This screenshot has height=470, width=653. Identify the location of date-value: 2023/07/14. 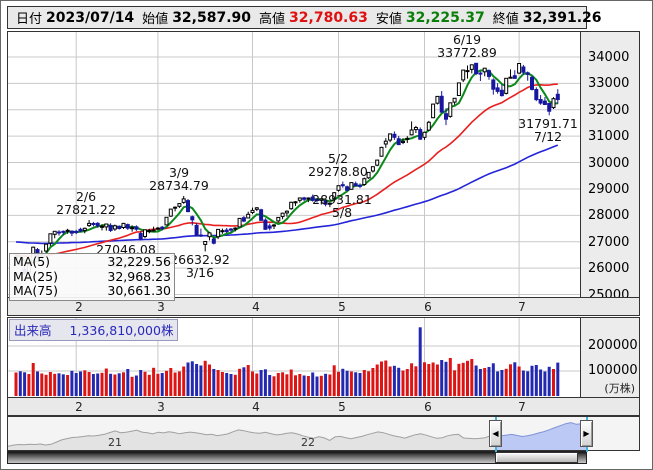
(90, 17).